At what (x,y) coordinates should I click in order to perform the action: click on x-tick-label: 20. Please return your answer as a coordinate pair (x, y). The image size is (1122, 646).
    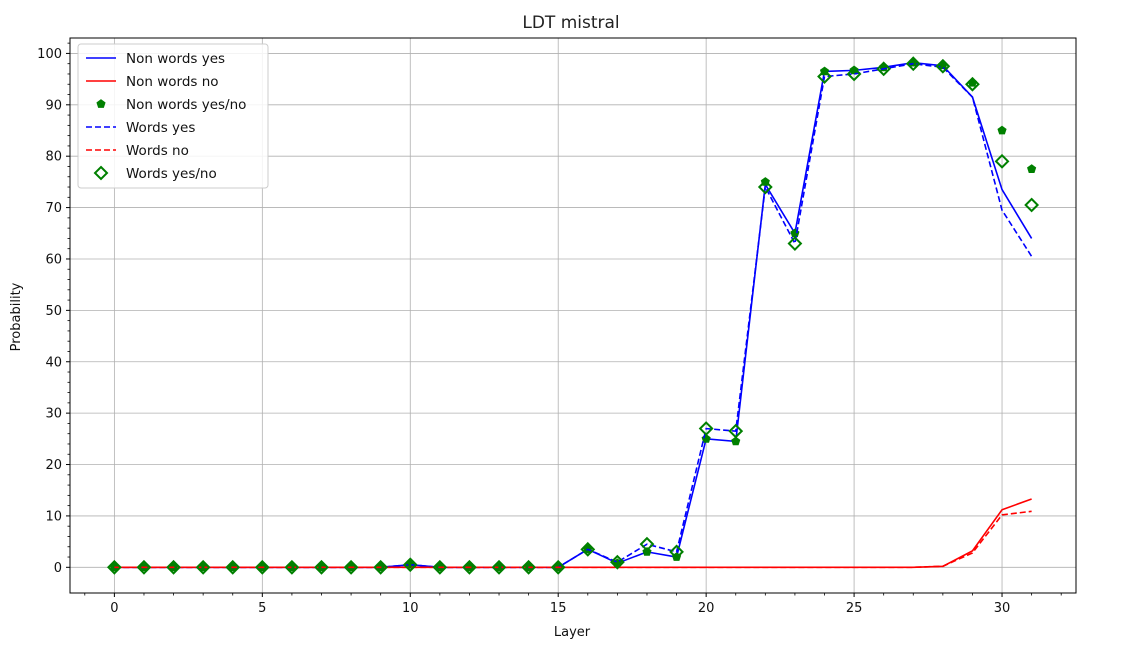
    Looking at the image, I should click on (706, 608).